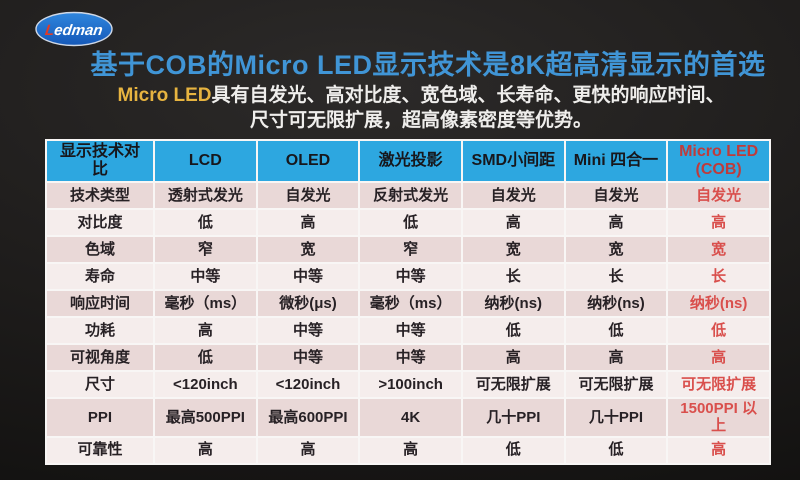 This screenshot has height=480, width=800. What do you see at coordinates (100, 303) in the screenshot?
I see `row-label: 响应时间` at bounding box center [100, 303].